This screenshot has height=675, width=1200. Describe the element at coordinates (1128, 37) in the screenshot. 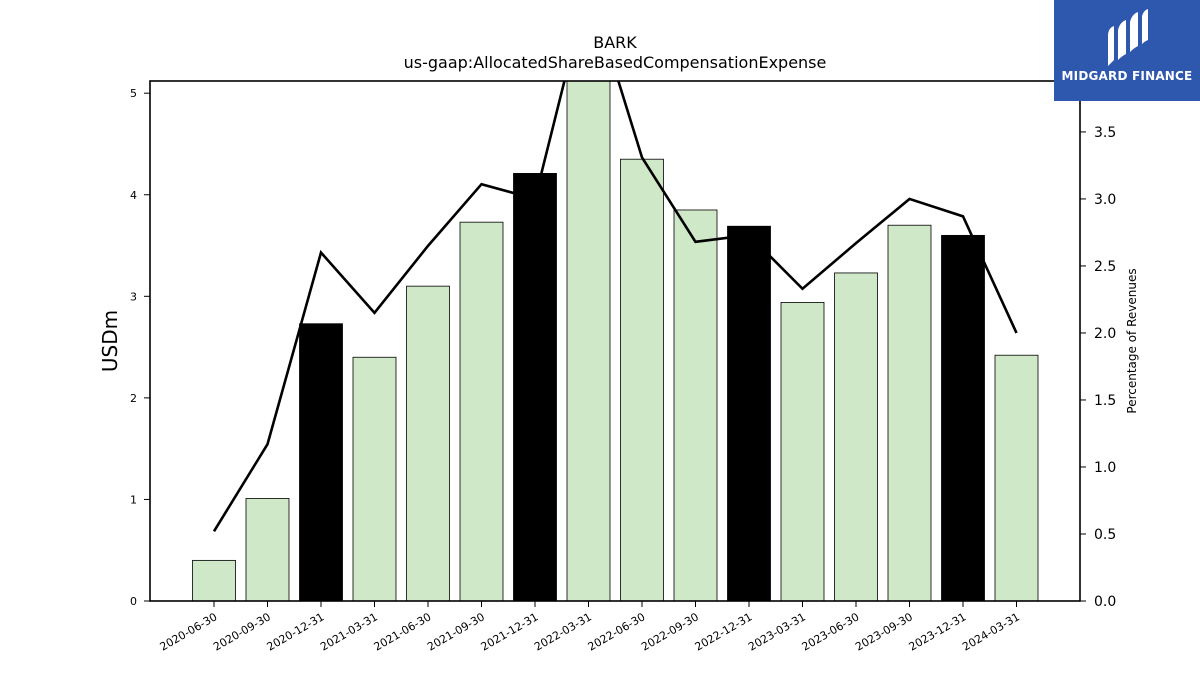

I see `midgard-logo-icon` at that location.